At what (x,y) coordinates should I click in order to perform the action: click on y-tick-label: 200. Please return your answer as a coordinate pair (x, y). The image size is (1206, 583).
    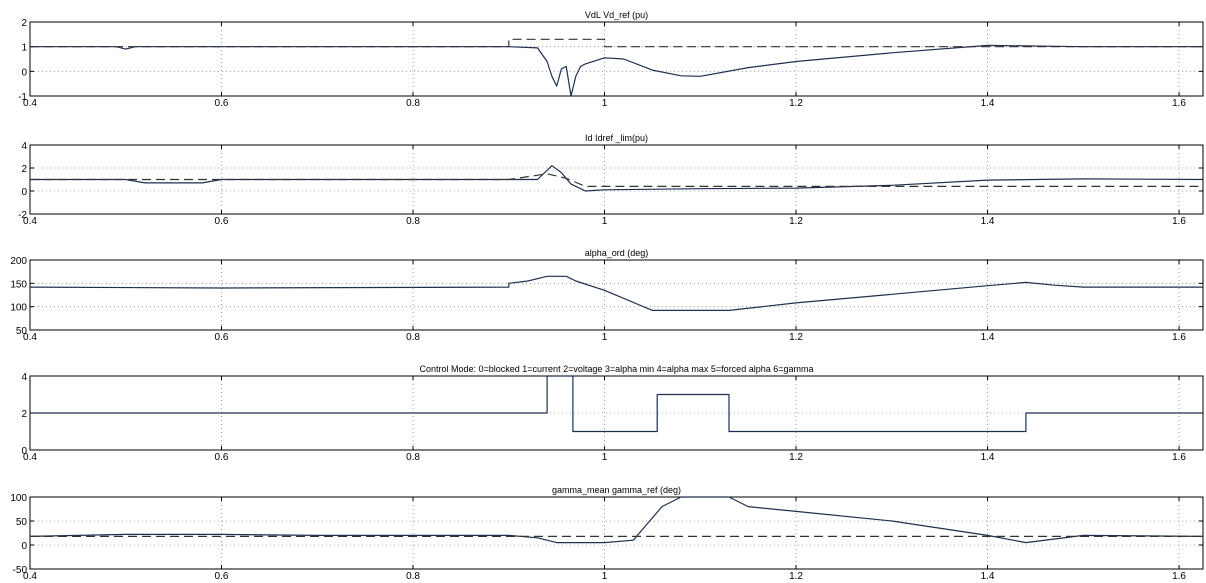
    Looking at the image, I should click on (18, 261).